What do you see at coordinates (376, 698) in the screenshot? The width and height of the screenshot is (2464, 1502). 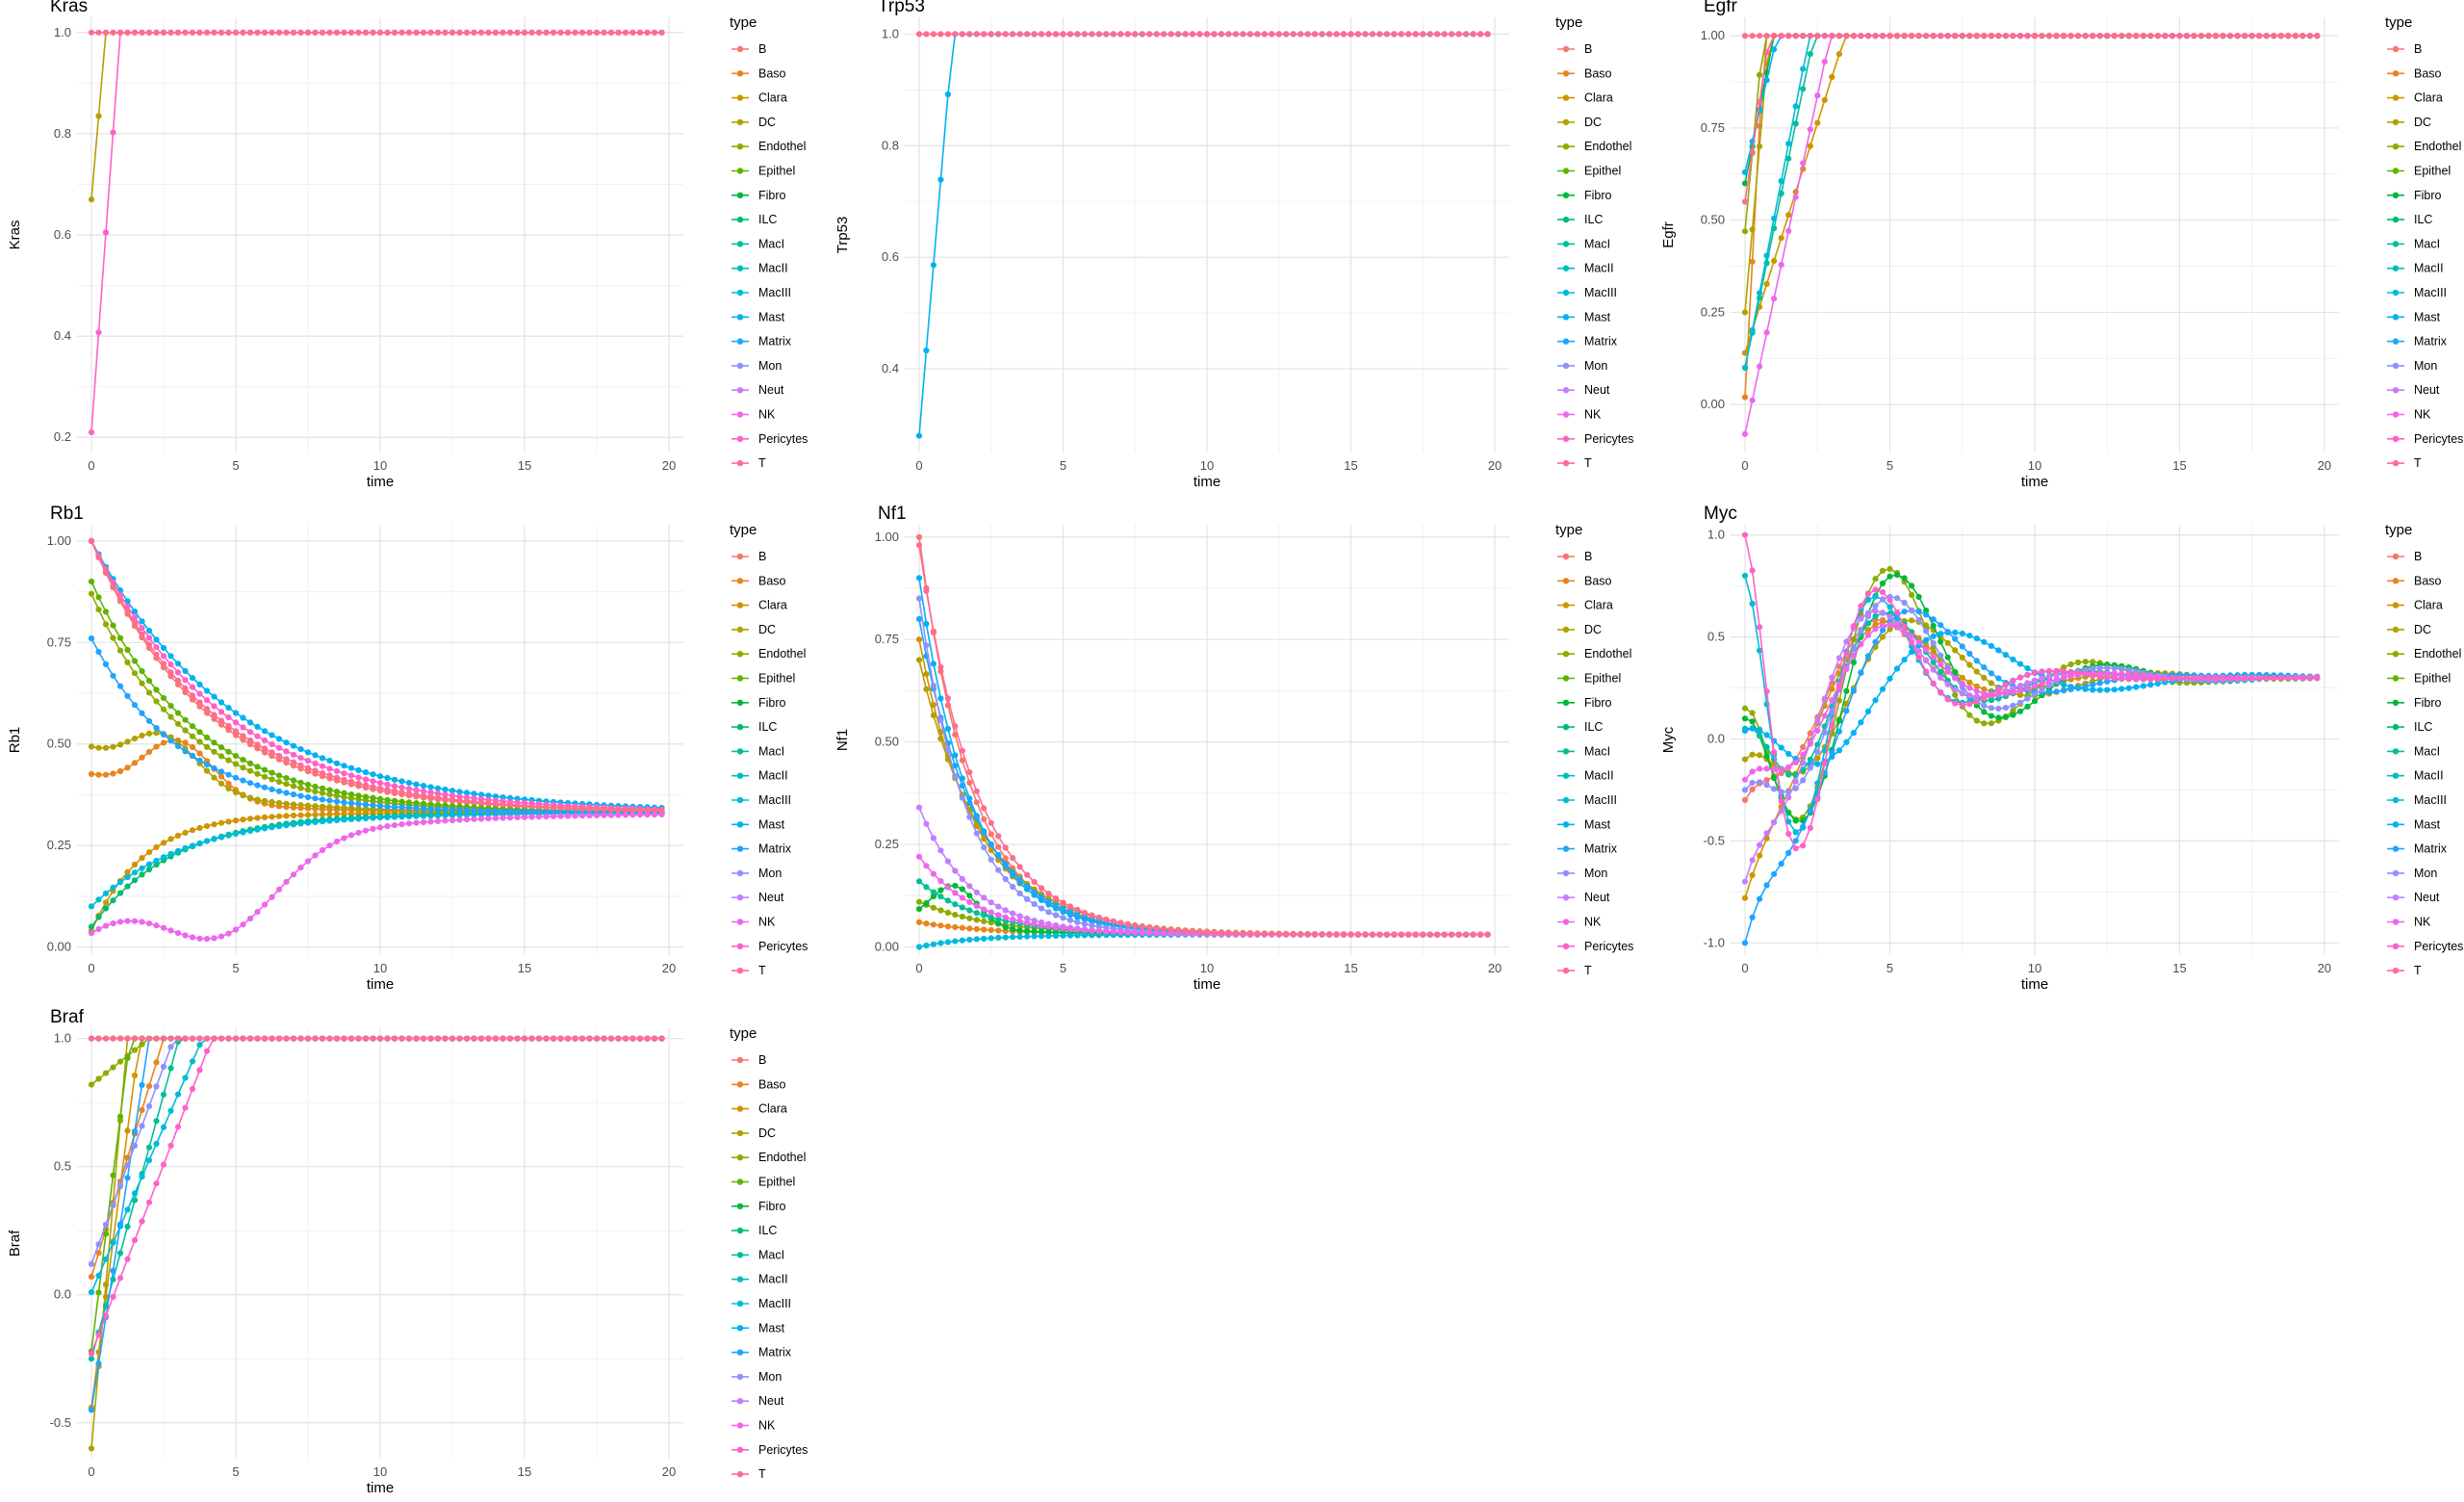 I see `series-line-epithel` at bounding box center [376, 698].